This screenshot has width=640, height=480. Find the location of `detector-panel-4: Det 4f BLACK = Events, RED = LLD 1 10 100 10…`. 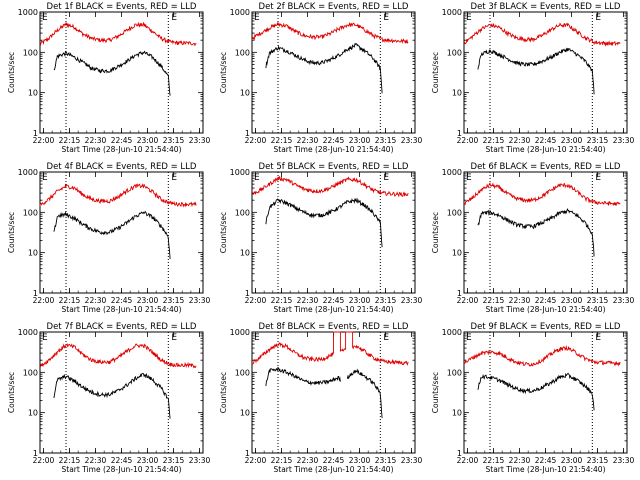

detector-panel-4: Det 4f BLACK = Events, RED = LLD 1 10 100 10… is located at coordinates (109, 238).